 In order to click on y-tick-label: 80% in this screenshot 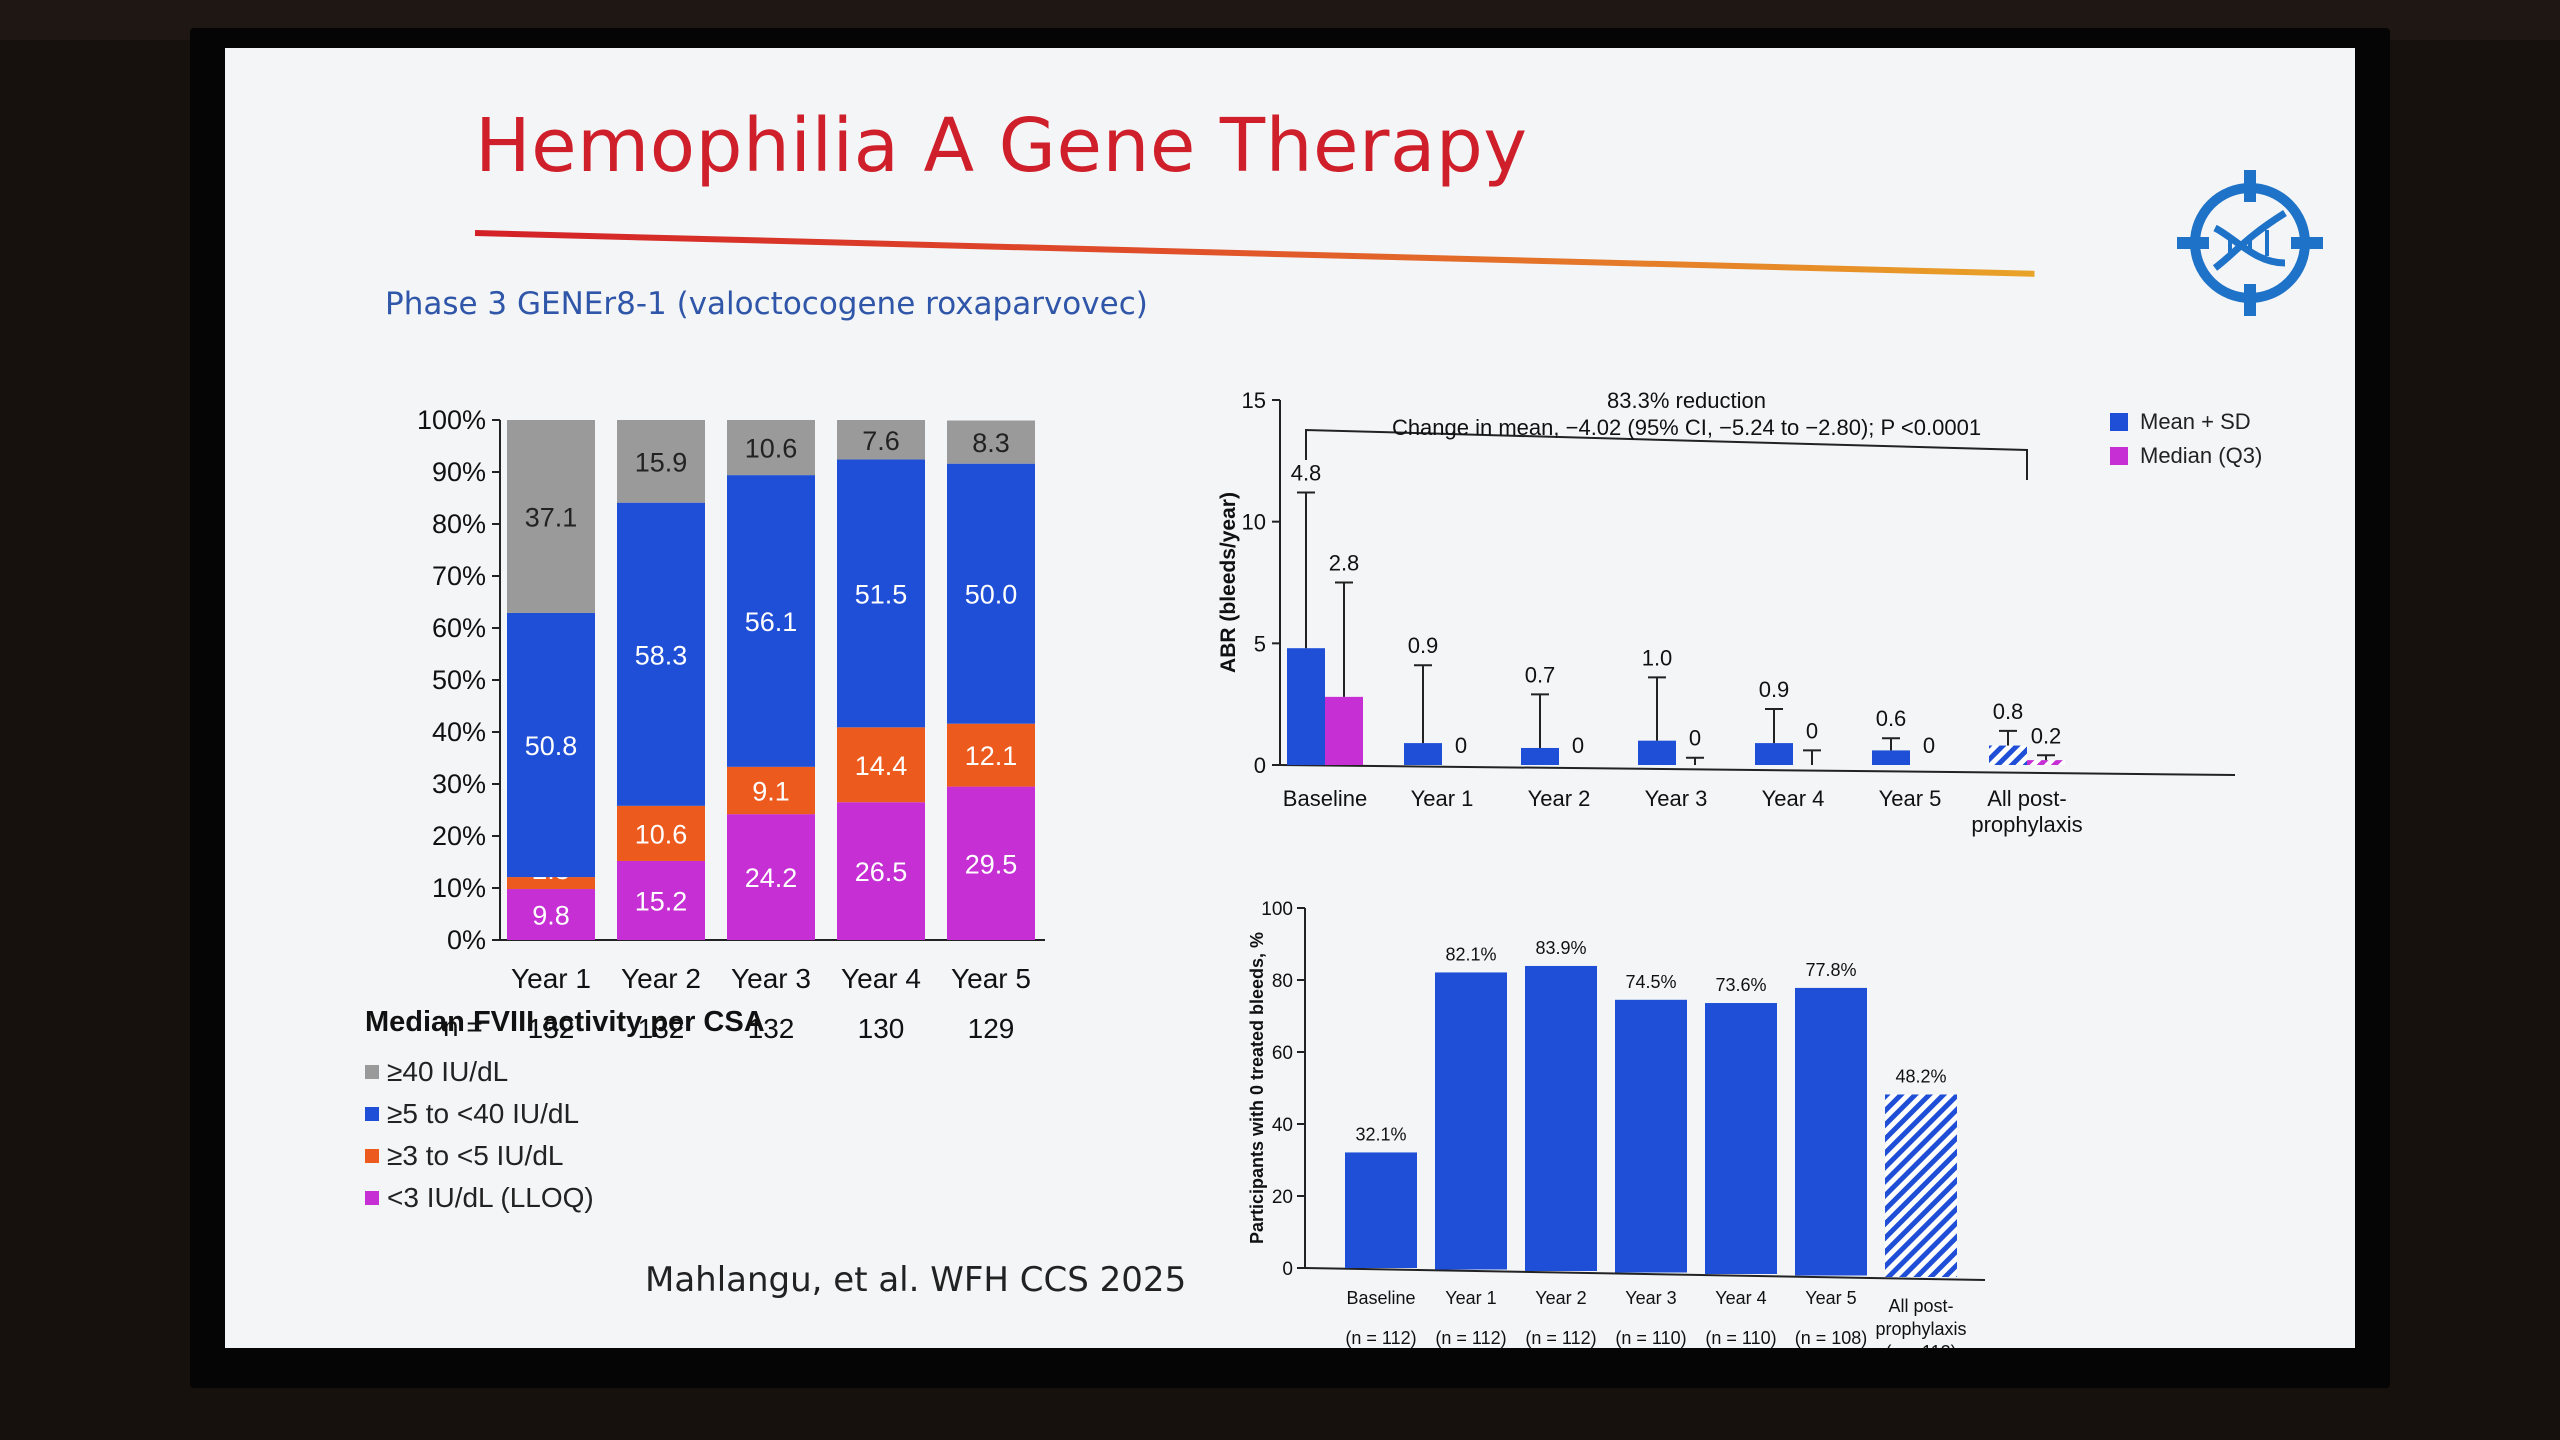, I will do `click(459, 524)`.